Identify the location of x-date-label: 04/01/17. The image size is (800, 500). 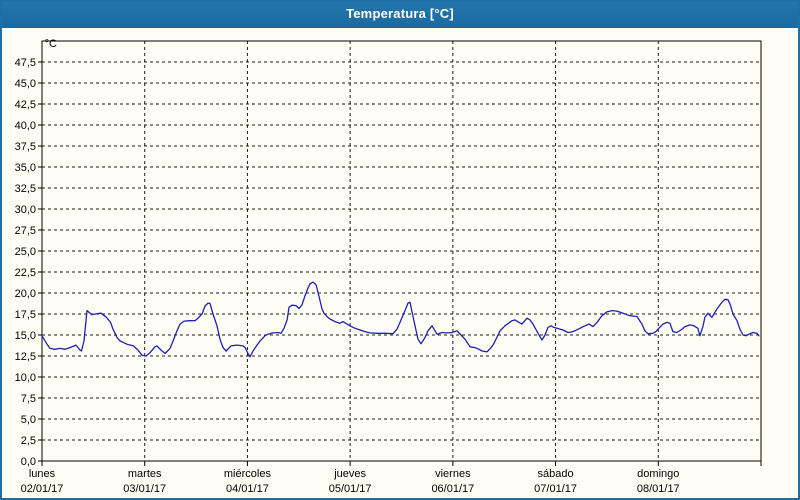
(247, 489).